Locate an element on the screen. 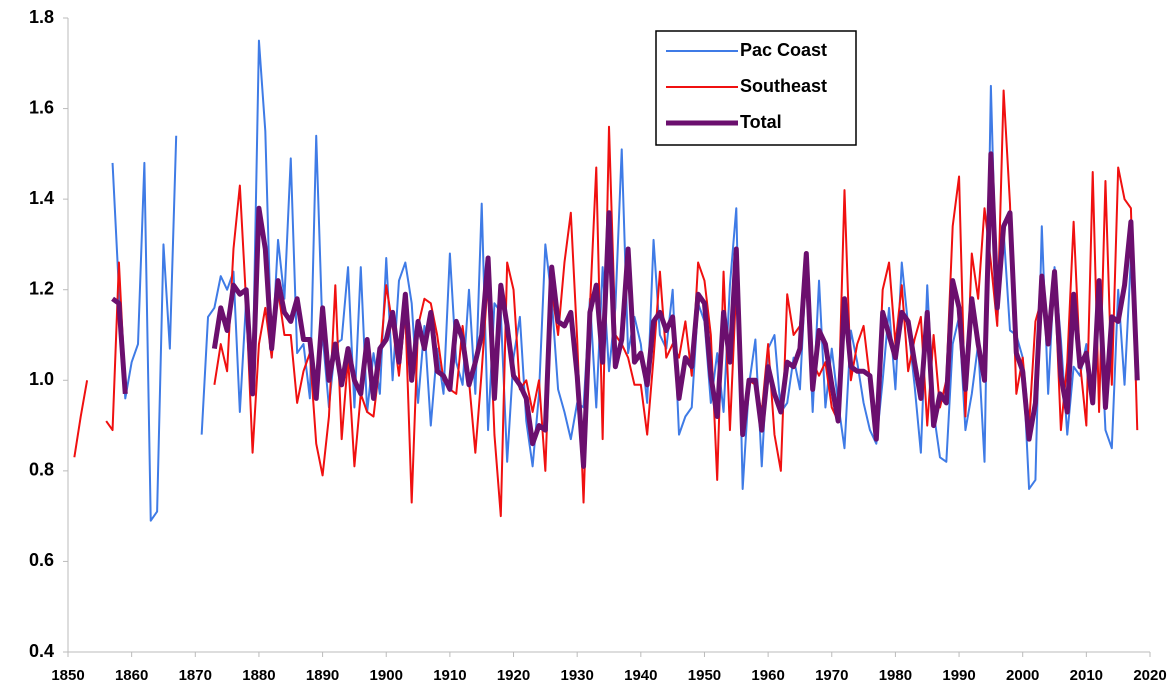  x-tick-label: 2000 is located at coordinates (1022, 675).